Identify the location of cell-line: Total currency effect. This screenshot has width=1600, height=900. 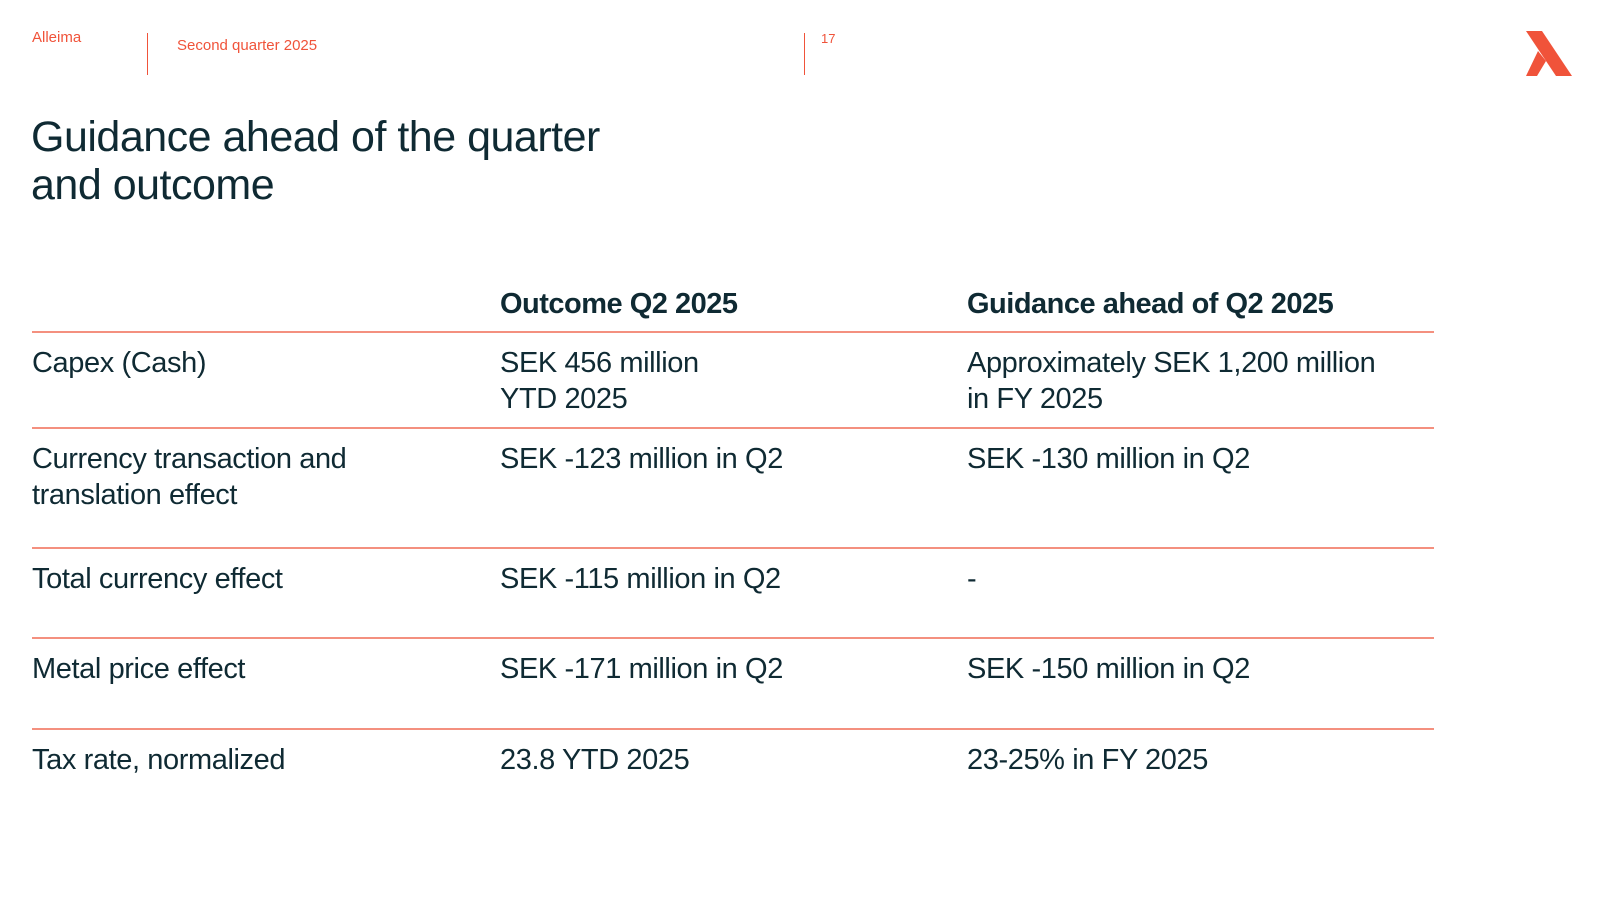
(157, 579).